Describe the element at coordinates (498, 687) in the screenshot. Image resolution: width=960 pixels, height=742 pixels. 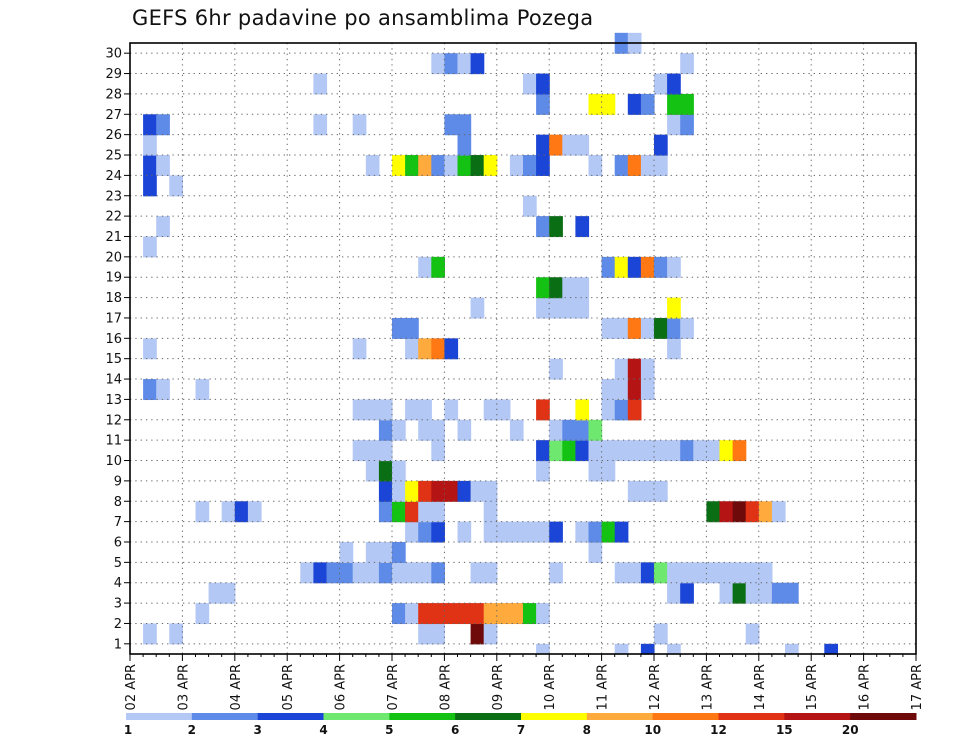
I see `x-tick-label: 09 APR` at that location.